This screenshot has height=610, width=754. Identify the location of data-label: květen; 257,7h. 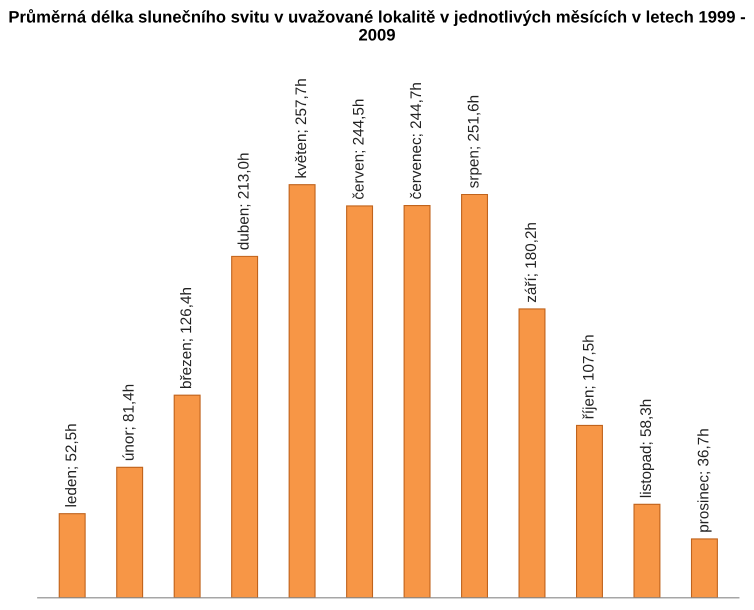
(301, 128).